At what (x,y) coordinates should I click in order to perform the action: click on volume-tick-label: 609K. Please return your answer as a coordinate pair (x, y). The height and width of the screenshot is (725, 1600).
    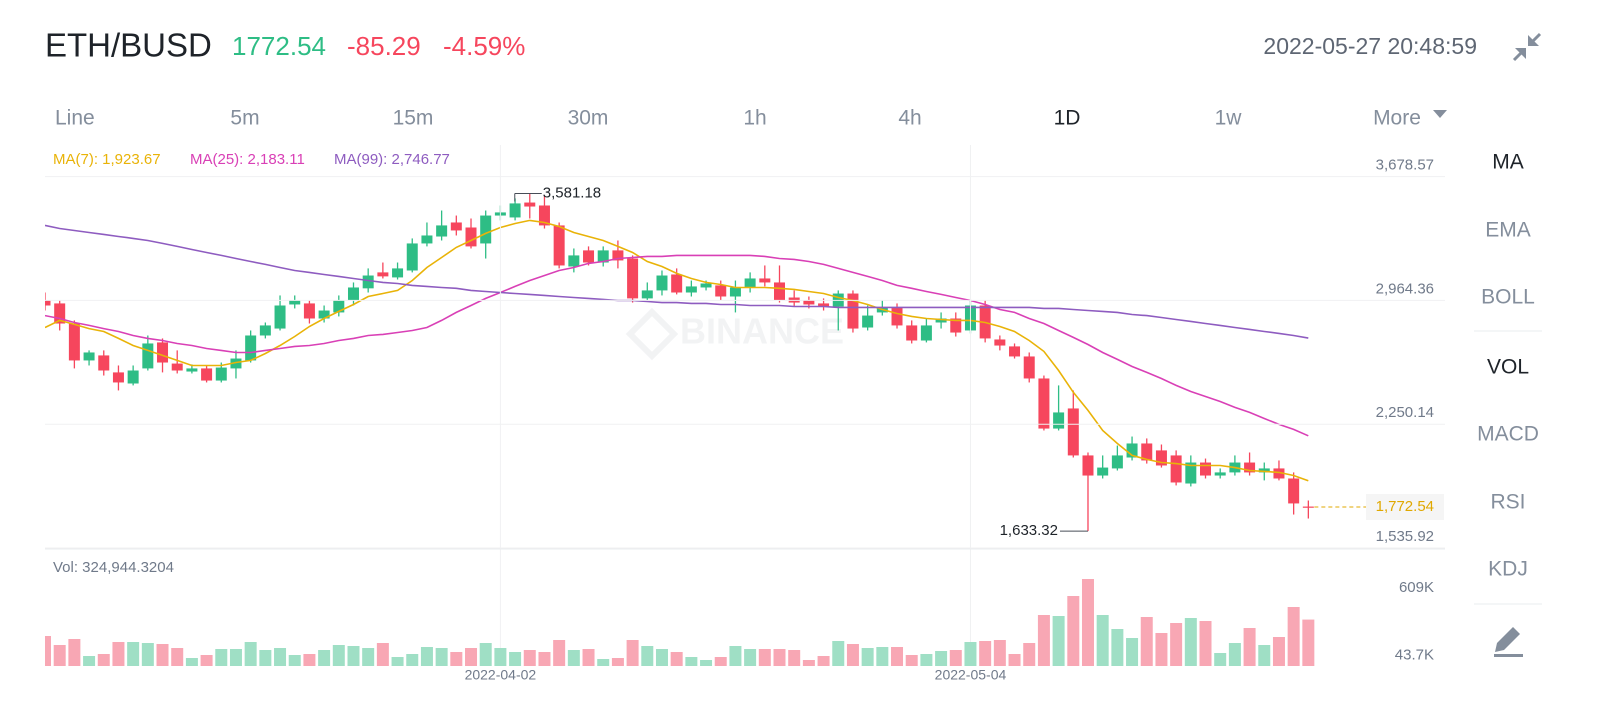
    Looking at the image, I should click on (1416, 587).